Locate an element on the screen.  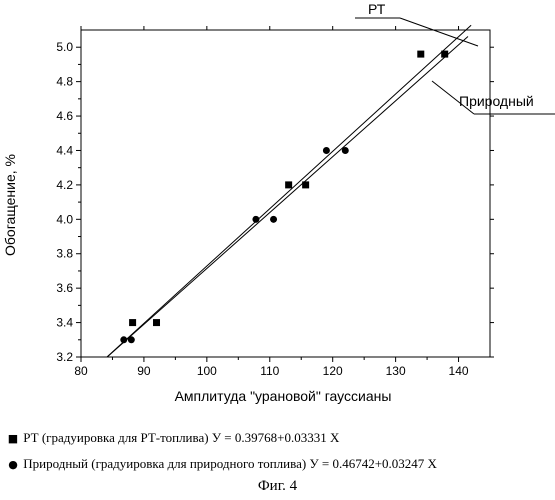
callout-label-rt: РТ is located at coordinates (377, 9).